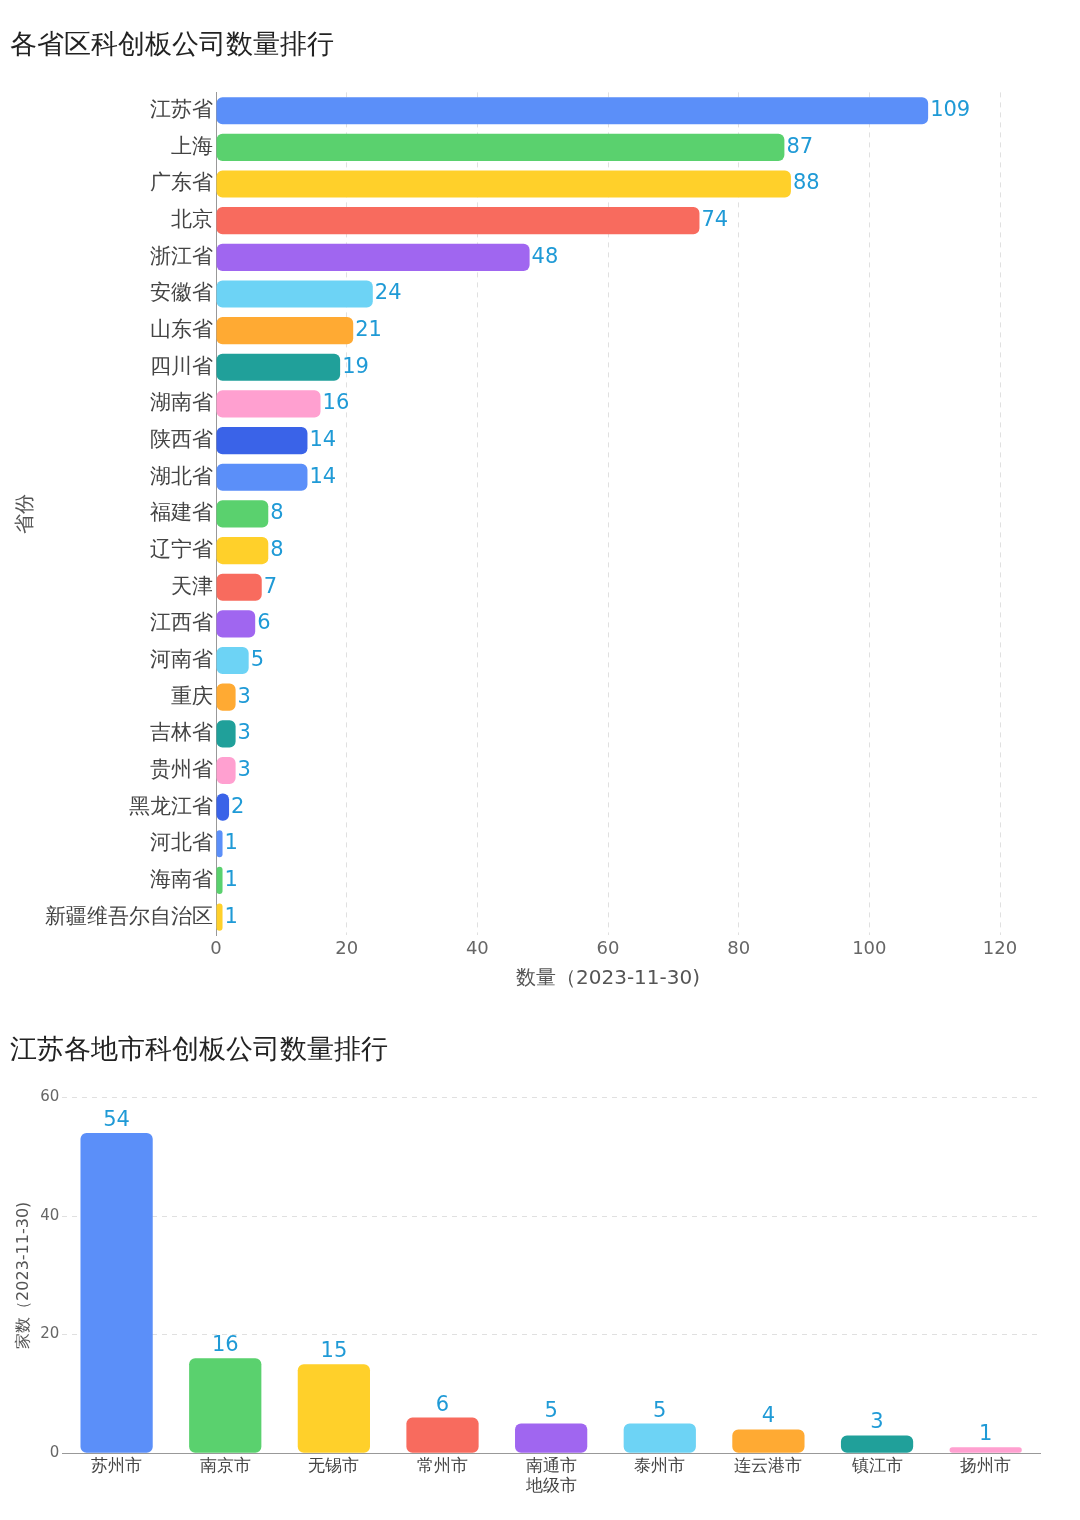 This screenshot has height=1520, width=1080. I want to click on y-tick-label: 辽宁省, so click(181, 549).